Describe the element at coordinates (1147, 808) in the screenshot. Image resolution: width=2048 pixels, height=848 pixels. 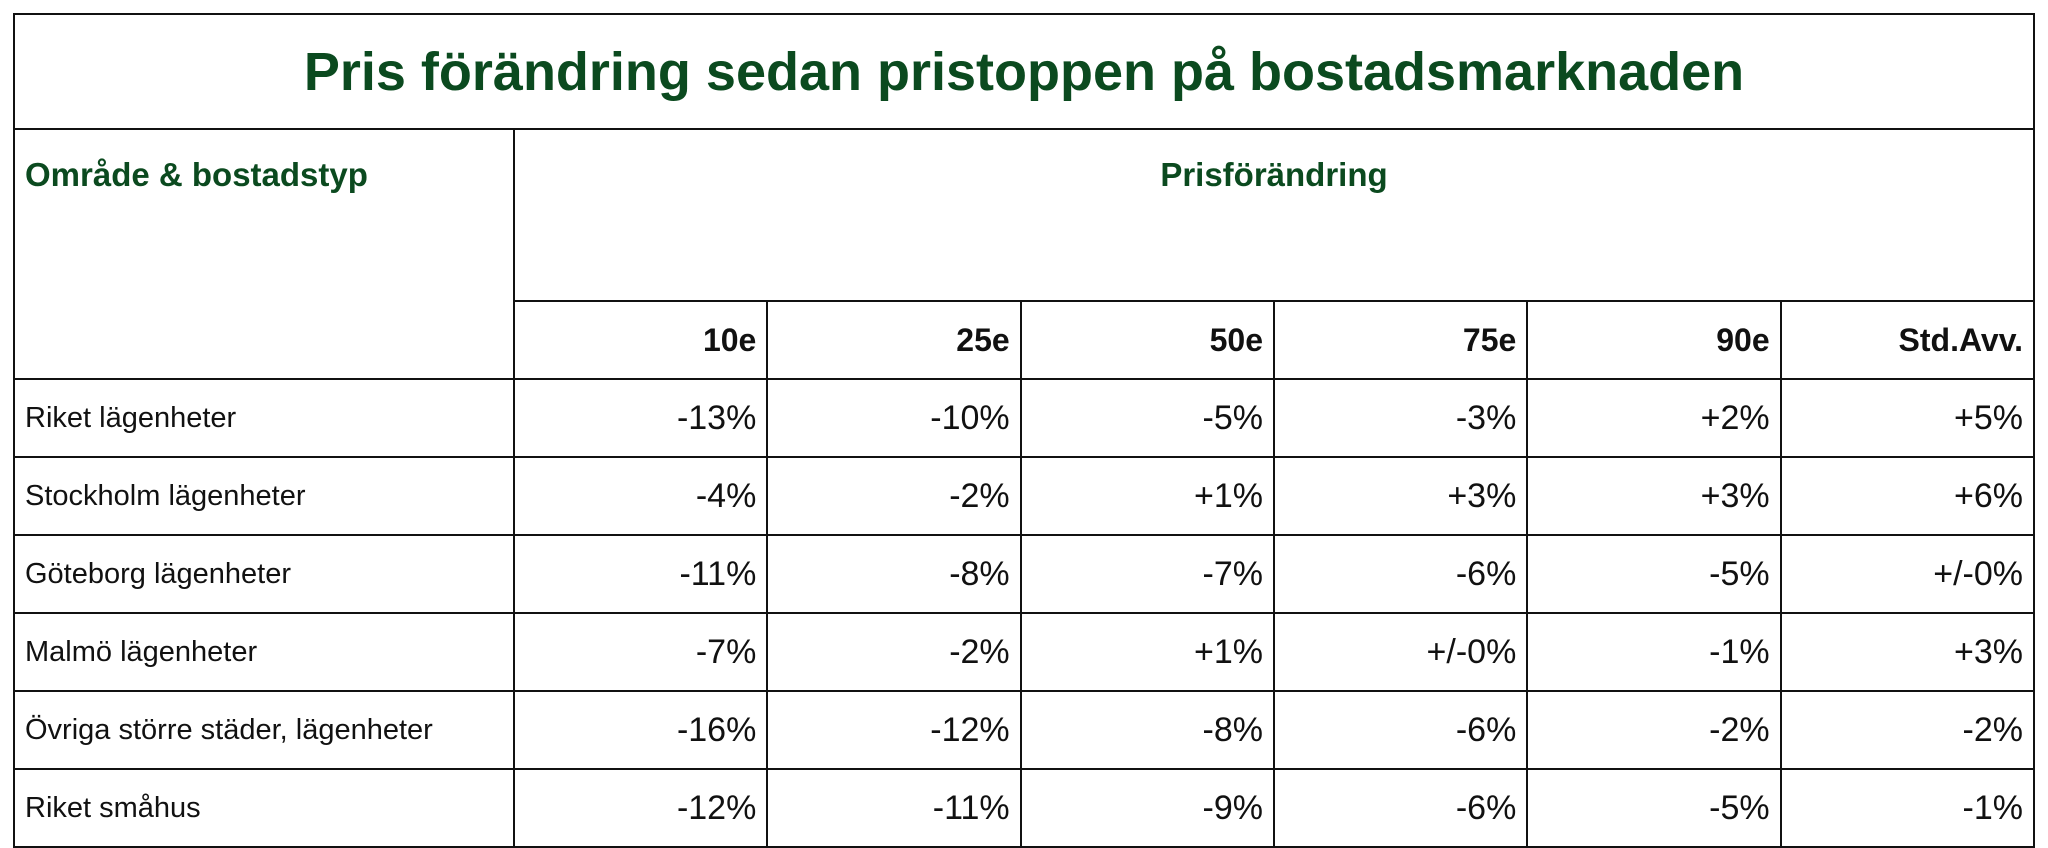
I see `cell-value: -9%` at that location.